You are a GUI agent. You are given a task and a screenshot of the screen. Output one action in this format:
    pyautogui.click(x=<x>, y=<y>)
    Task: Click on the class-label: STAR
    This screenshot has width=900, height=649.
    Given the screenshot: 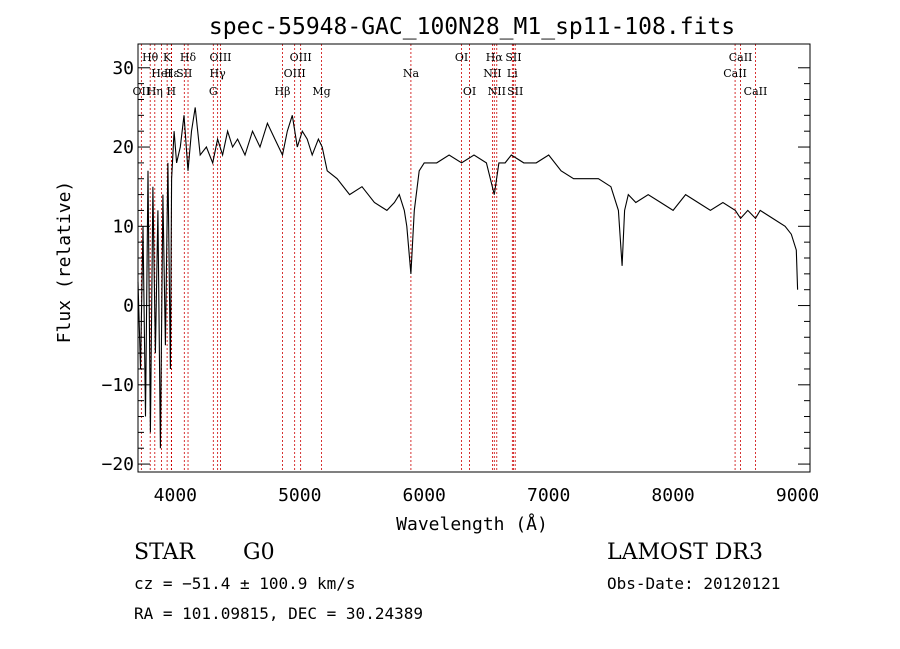 What is the action you would take?
    pyautogui.click(x=164, y=552)
    